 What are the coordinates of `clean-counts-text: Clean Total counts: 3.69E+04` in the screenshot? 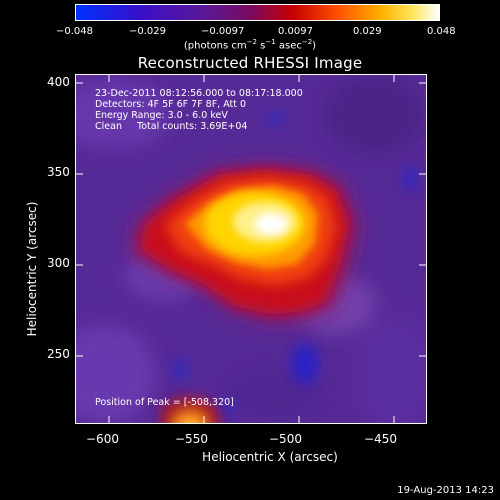 It's located at (171, 126).